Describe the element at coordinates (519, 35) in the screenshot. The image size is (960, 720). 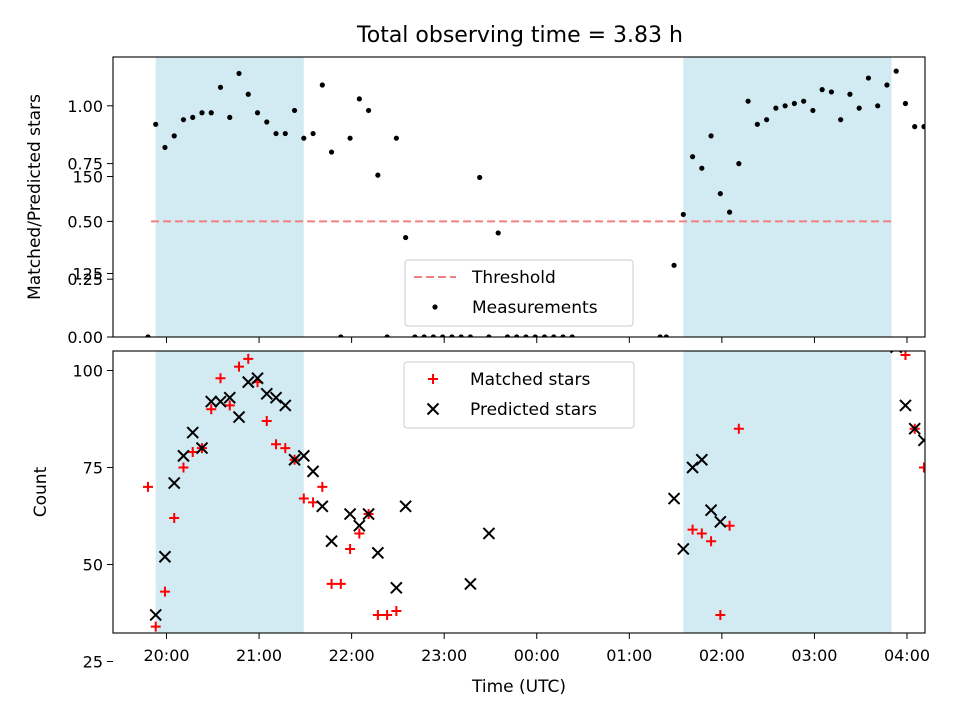
I see `chart-title: Total observing time = 3.83 h` at that location.